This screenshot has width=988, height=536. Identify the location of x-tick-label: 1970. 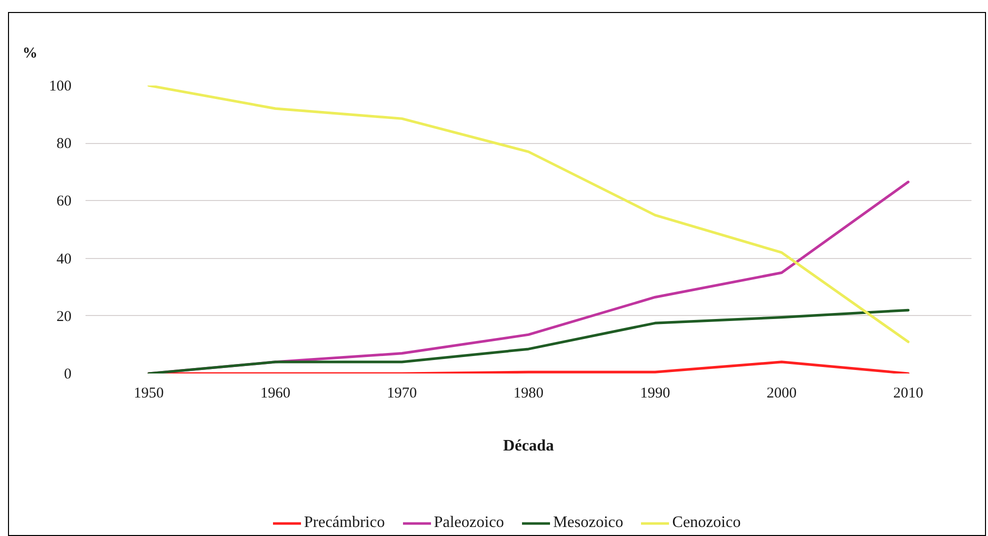
(401, 394).